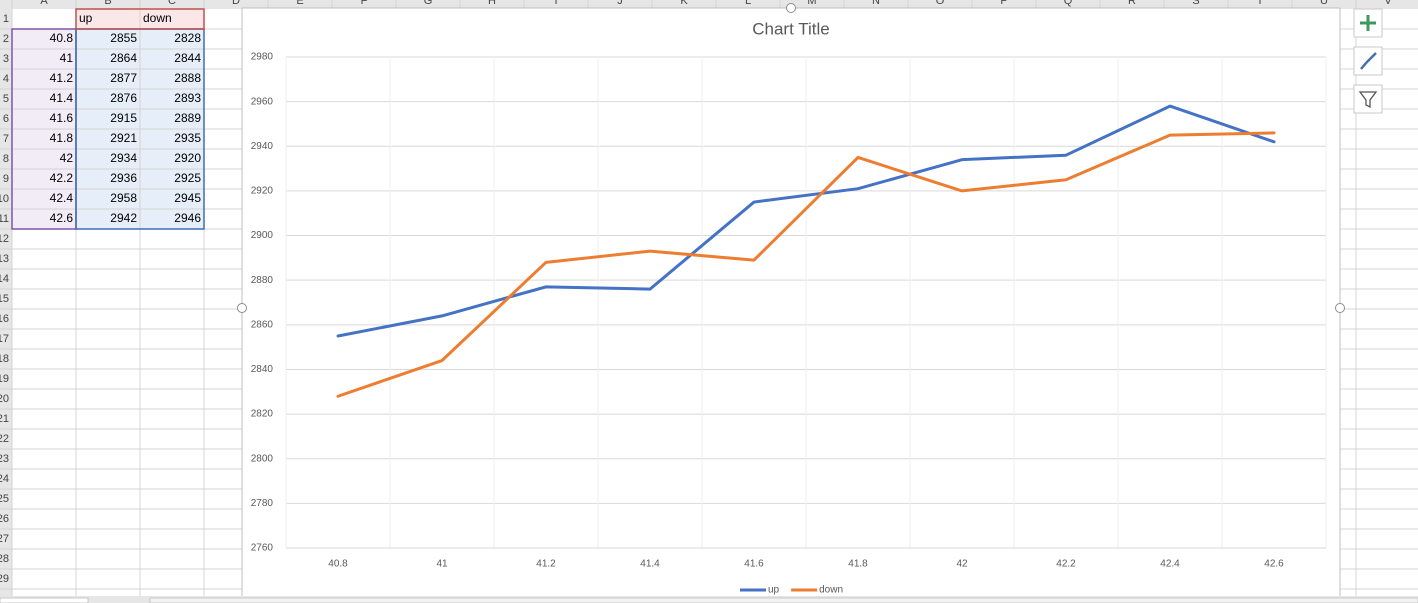  I want to click on data-cell: 41.2, so click(62, 78).